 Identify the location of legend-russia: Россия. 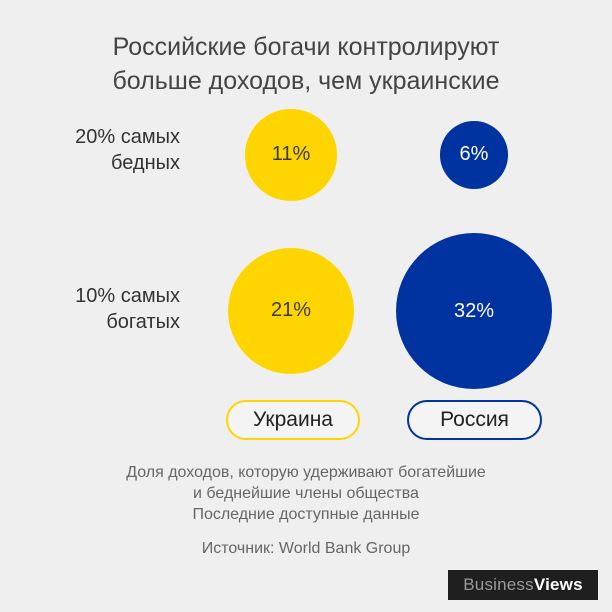
(474, 420).